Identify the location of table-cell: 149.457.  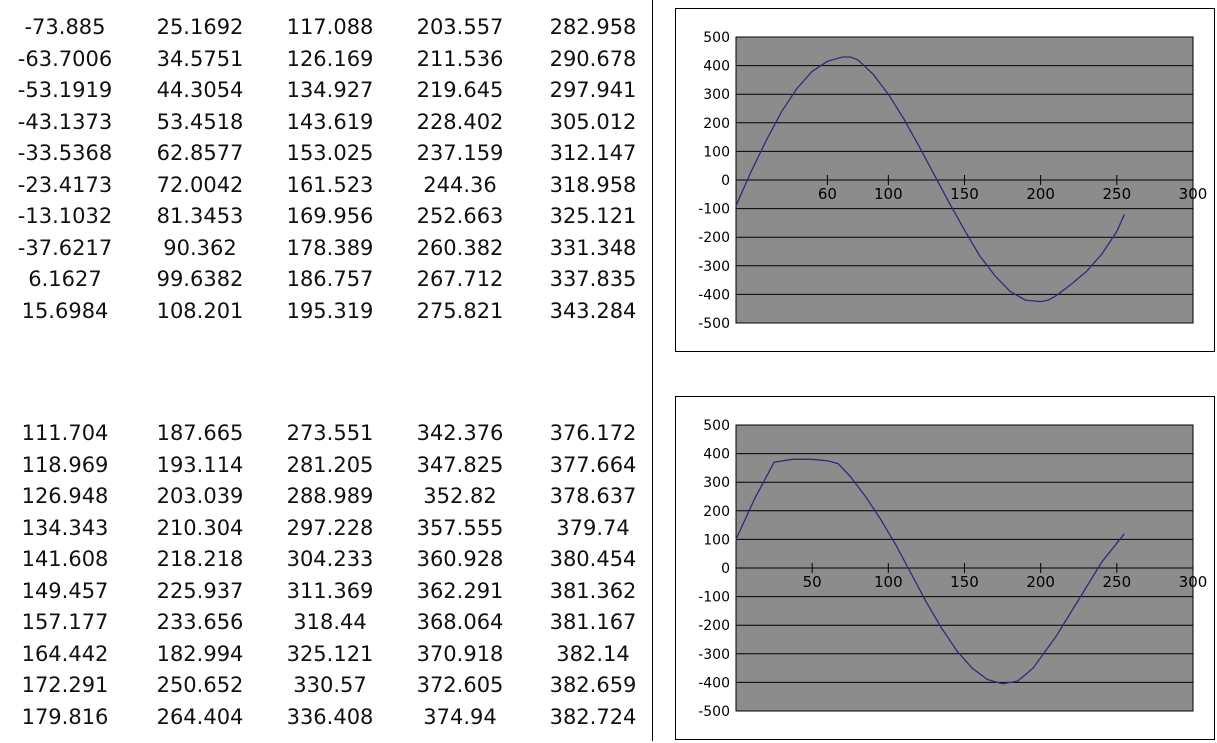
(65, 590).